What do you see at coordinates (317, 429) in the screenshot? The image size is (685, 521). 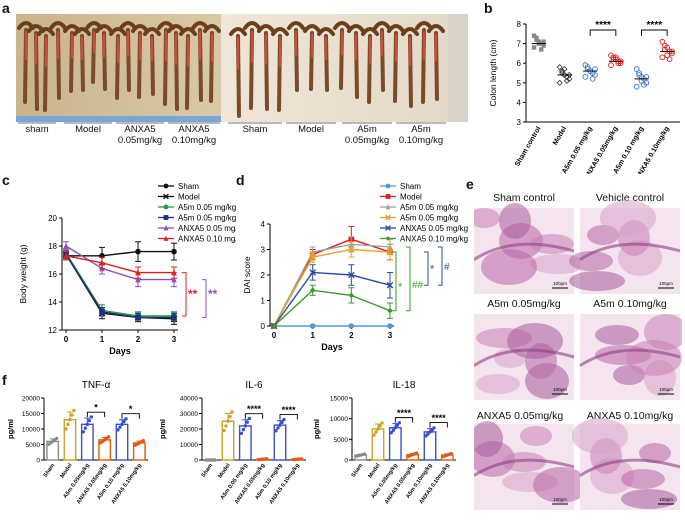 I see `y-axis-label: pg/ml` at bounding box center [317, 429].